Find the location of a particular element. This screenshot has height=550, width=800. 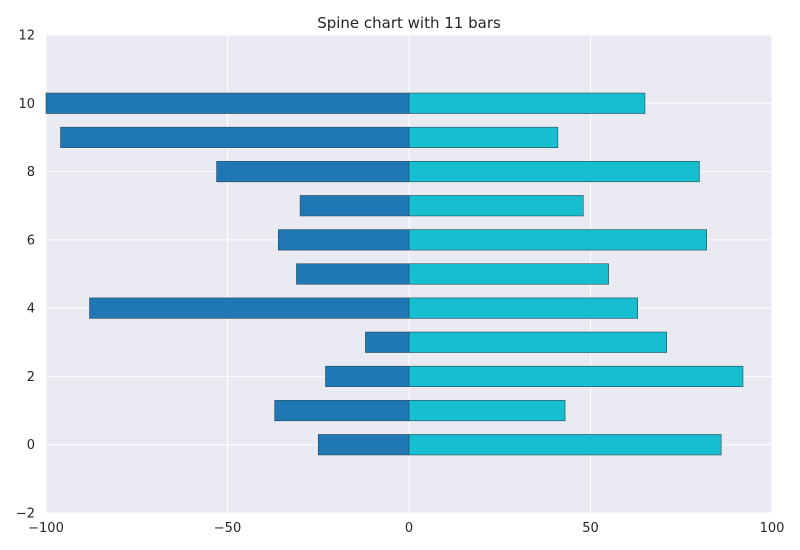

x-tick-labels: −100 −50 0 50 100 is located at coordinates (406, 528).